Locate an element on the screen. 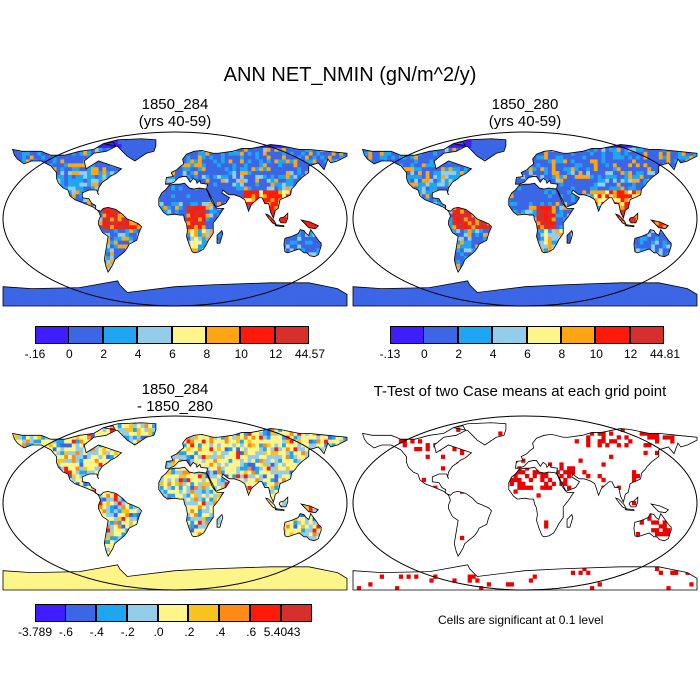 Image resolution: width=700 pixels, height=700 pixels. panel-title-case1-line2: (yrs 40-59) is located at coordinates (175, 121).